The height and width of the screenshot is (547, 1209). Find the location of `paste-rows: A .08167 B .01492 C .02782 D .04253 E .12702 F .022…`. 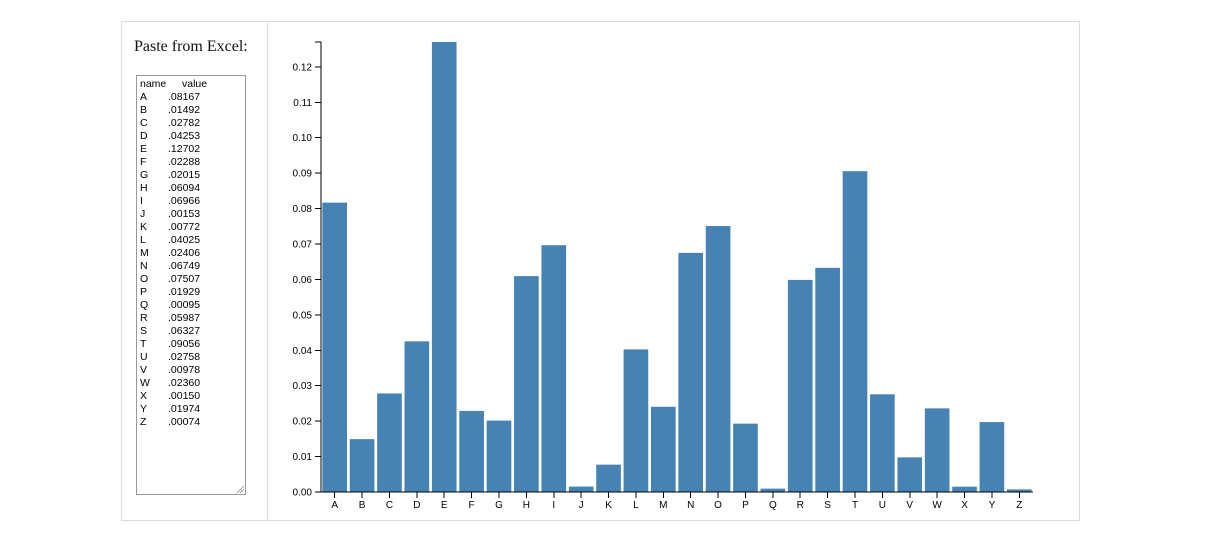

paste-rows: A .08167 B .01492 C .02782 D .04253 E .12702 F .022… is located at coordinates (191, 260).